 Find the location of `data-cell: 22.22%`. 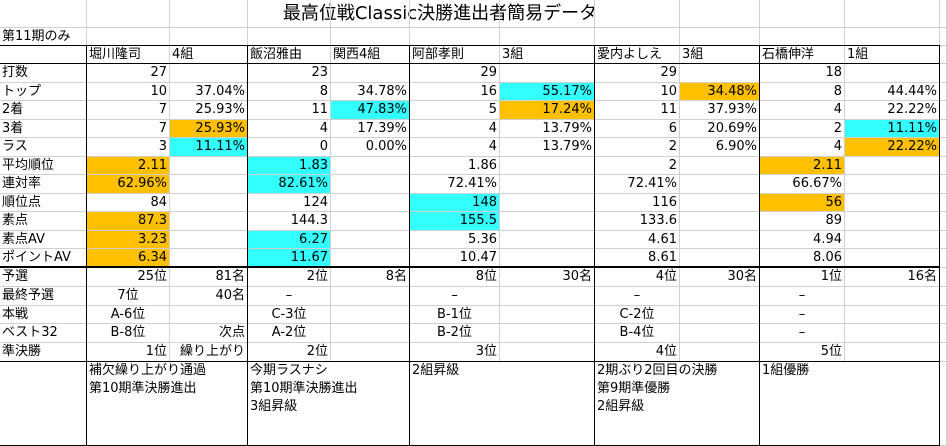

data-cell: 22.22% is located at coordinates (892, 147).